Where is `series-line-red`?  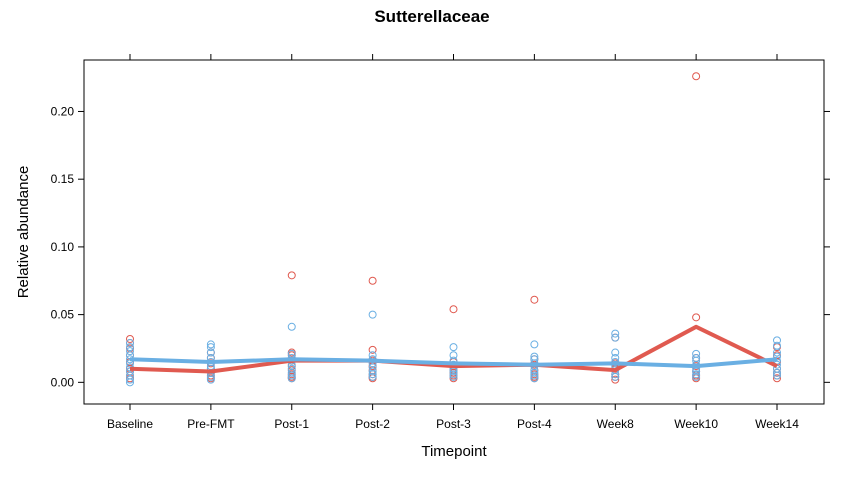
series-line-red is located at coordinates (453, 349).